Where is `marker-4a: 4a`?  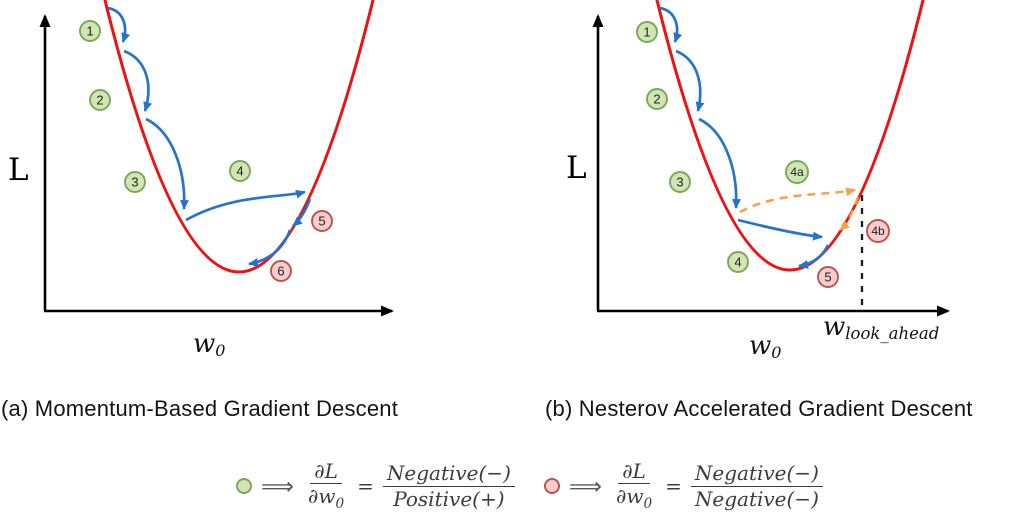
marker-4a: 4a is located at coordinates (797, 172).